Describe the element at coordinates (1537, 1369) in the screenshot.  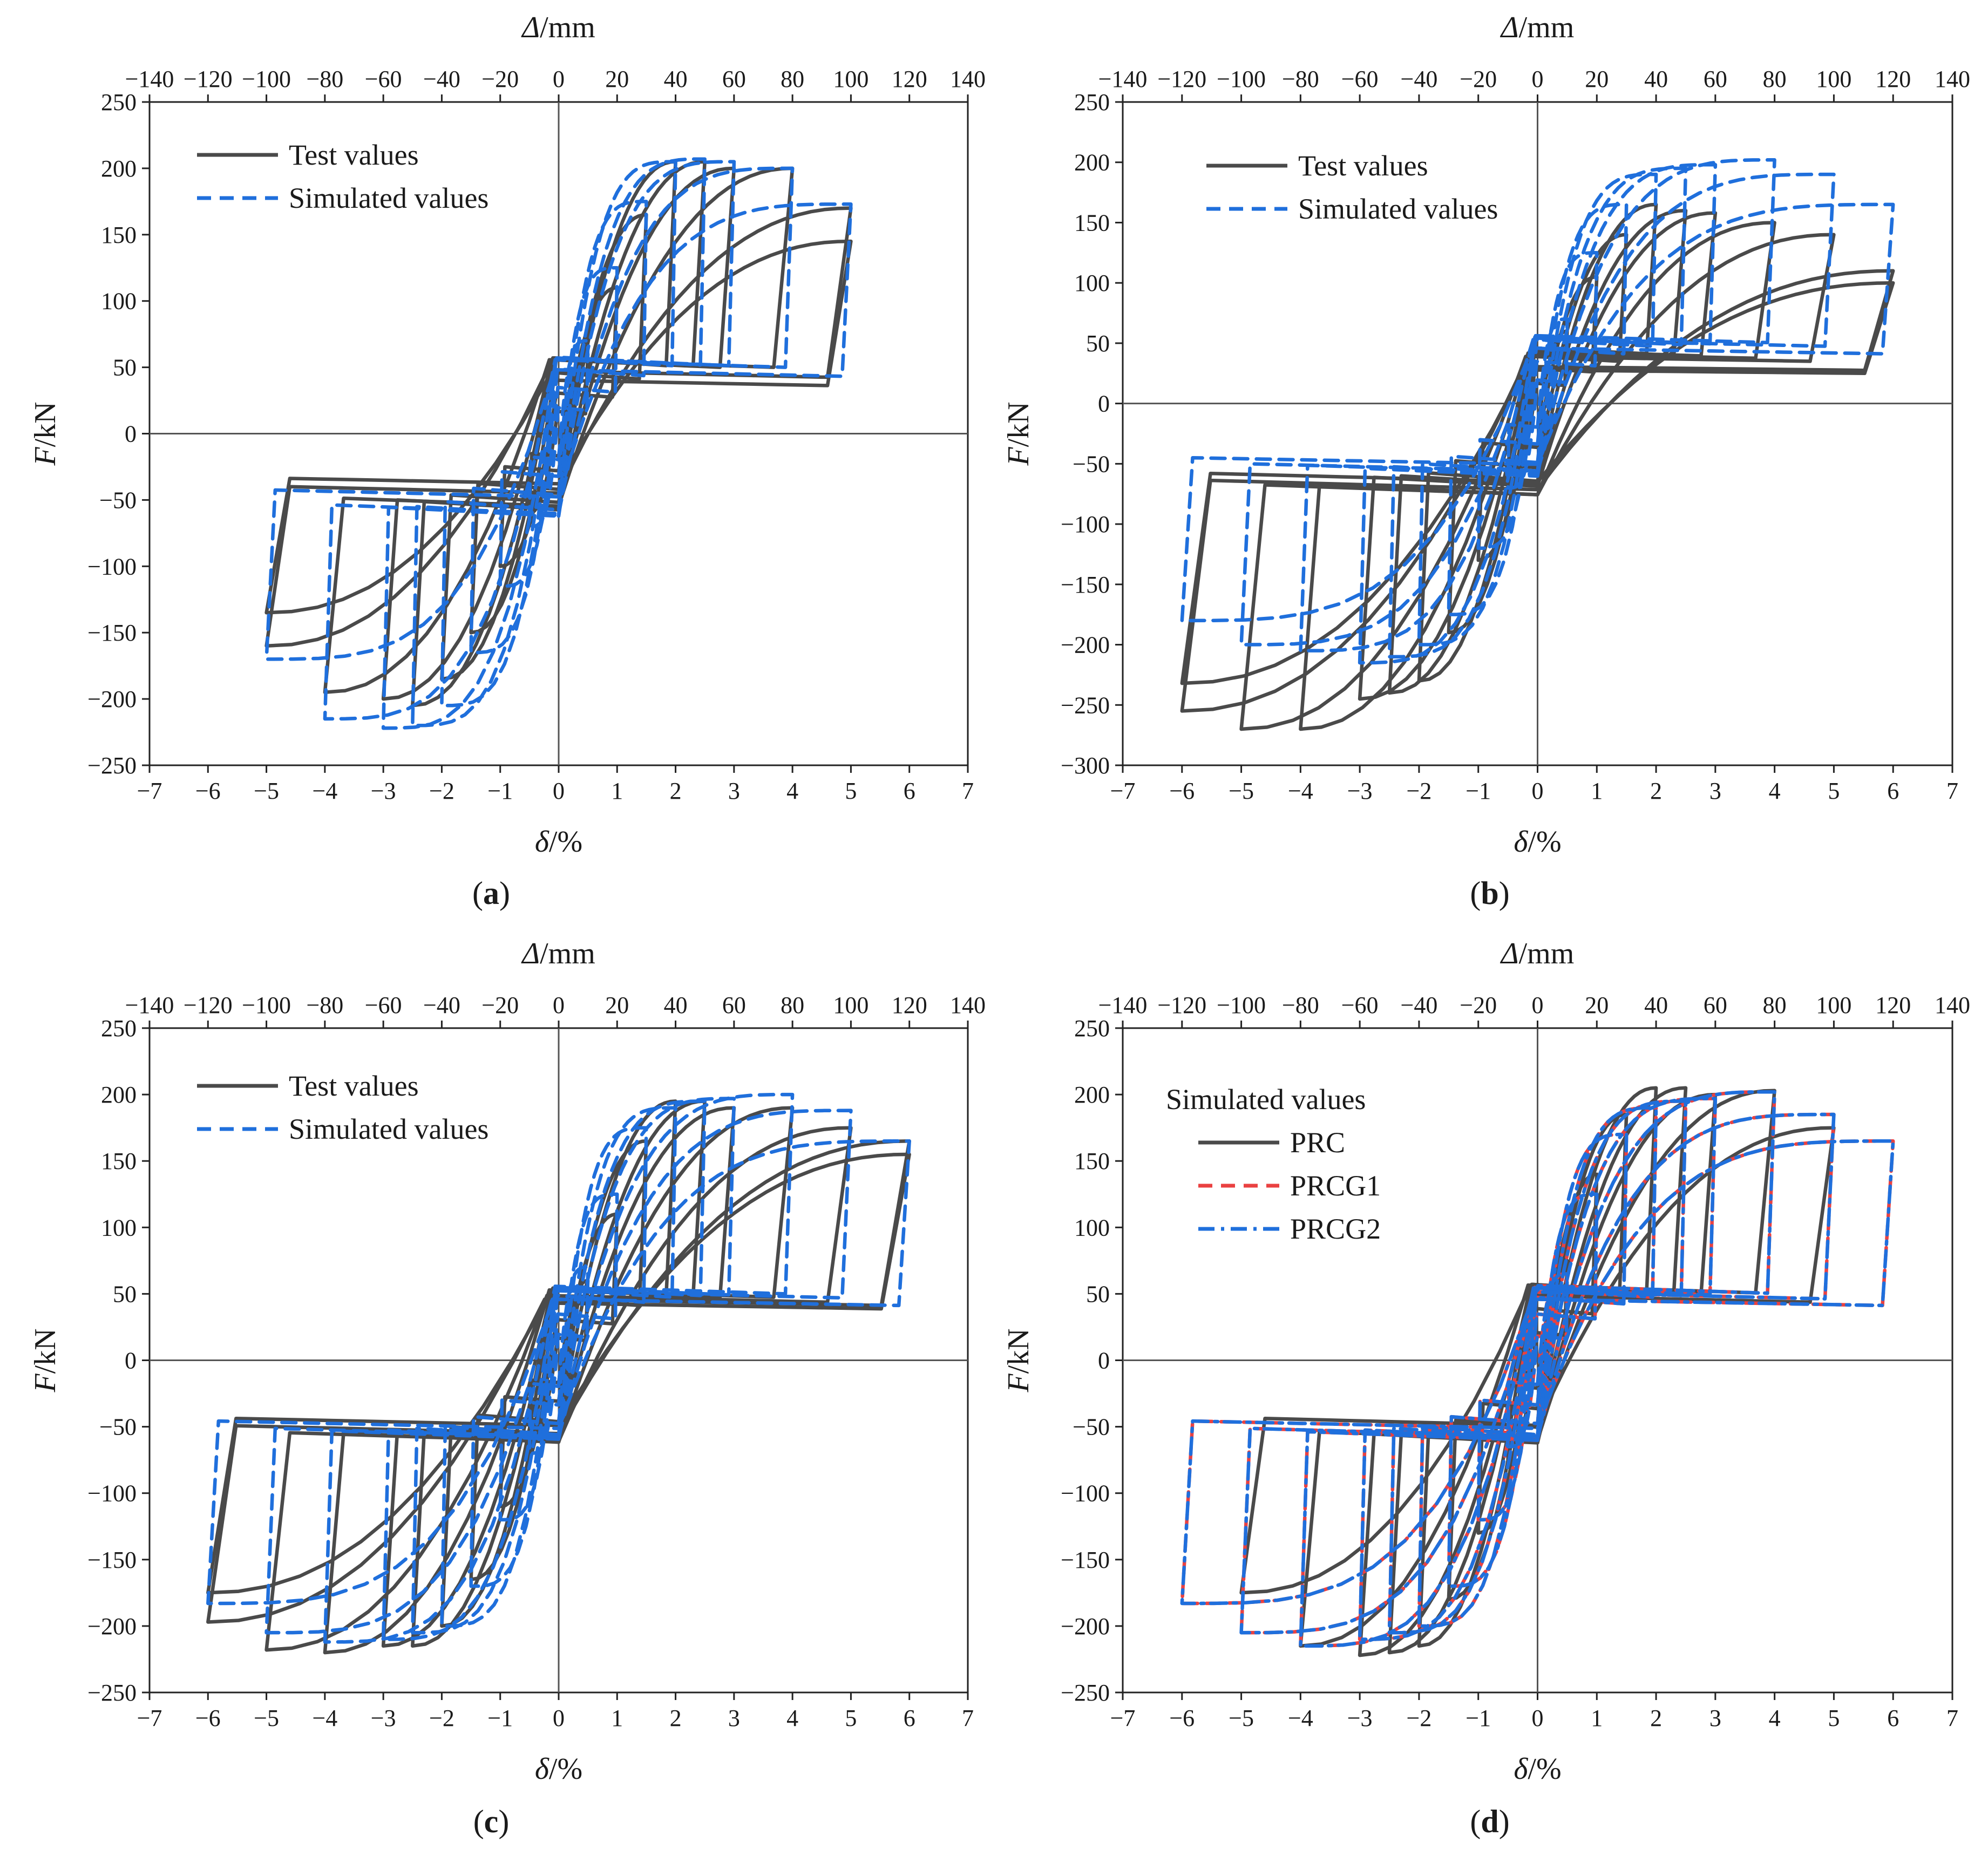
I see `series-prcg2` at that location.